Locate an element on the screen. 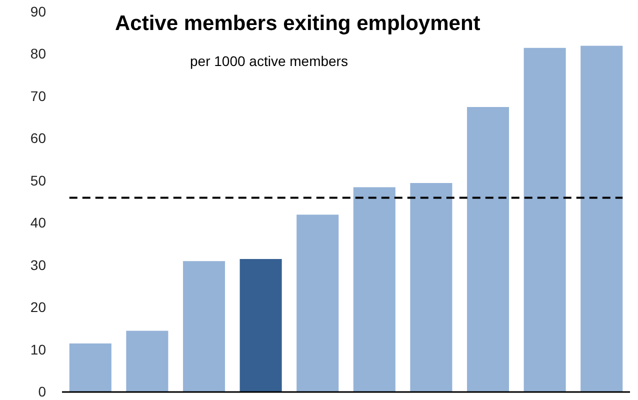 This screenshot has width=638, height=400. y-tick-label: 20 is located at coordinates (38, 307).